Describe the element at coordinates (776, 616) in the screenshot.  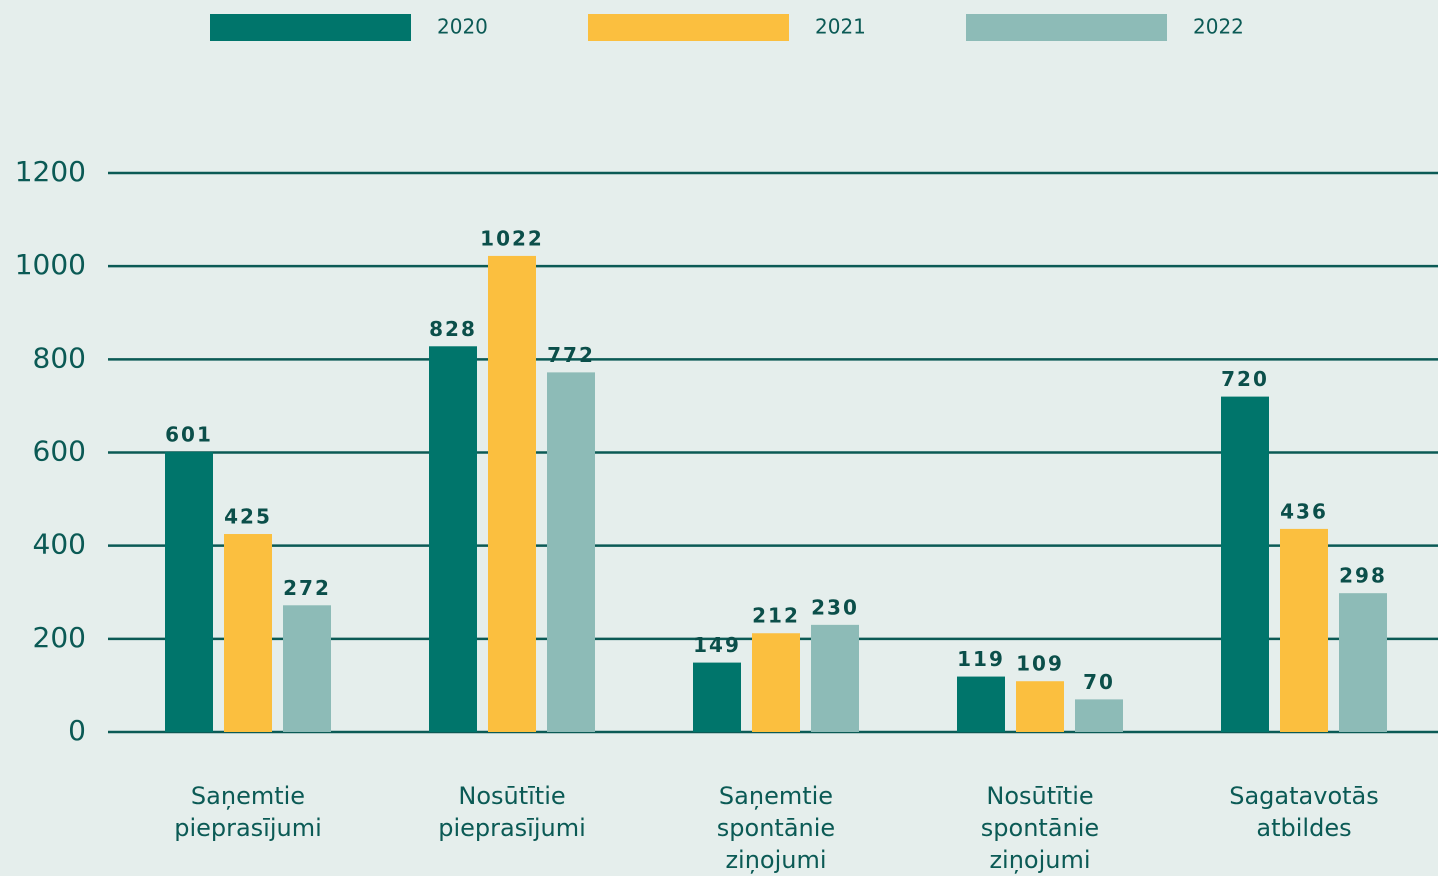
I see `data-label: 212` at that location.